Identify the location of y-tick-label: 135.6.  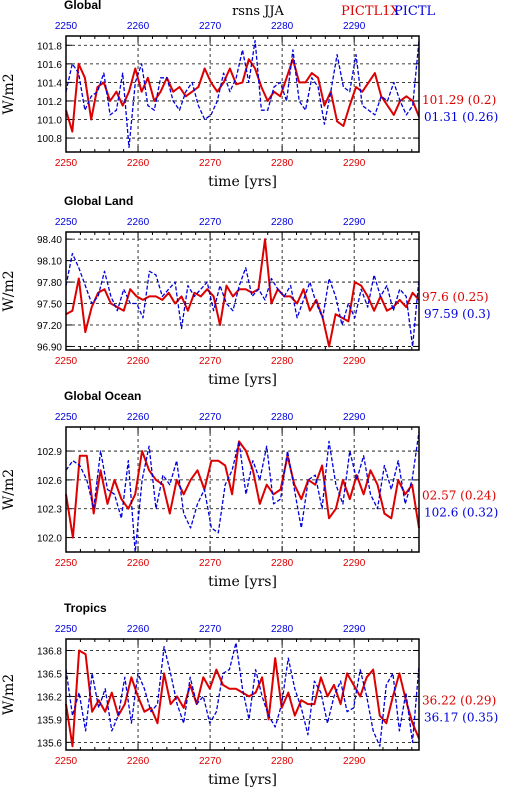
(49, 743).